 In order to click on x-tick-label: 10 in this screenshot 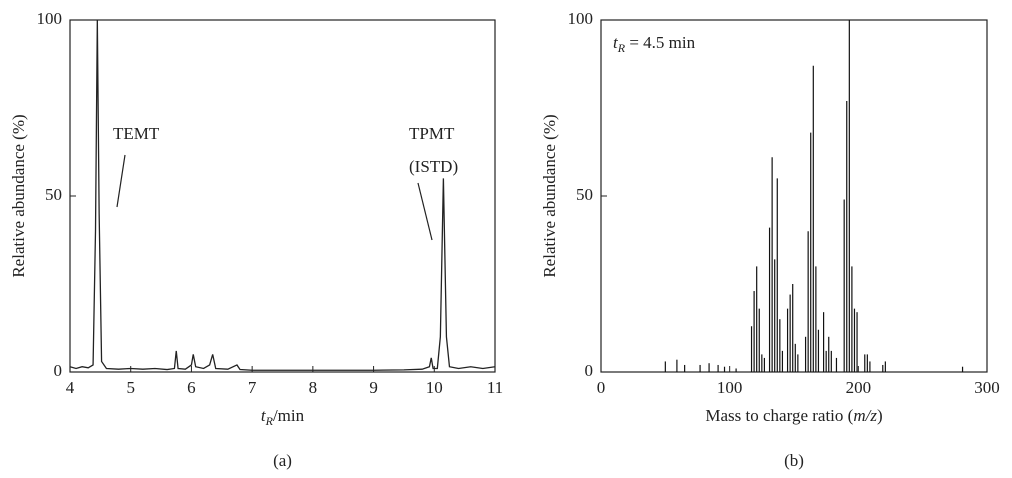, I will do `click(434, 387)`.